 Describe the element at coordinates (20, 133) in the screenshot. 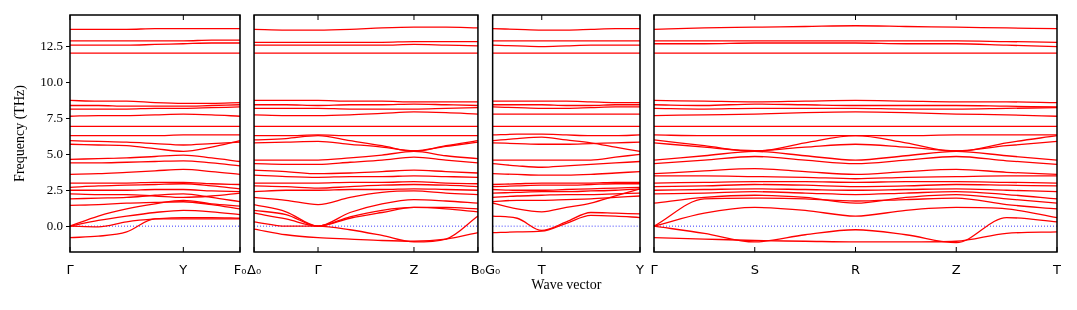

I see `y-axis-title: Frequency (THz)` at that location.